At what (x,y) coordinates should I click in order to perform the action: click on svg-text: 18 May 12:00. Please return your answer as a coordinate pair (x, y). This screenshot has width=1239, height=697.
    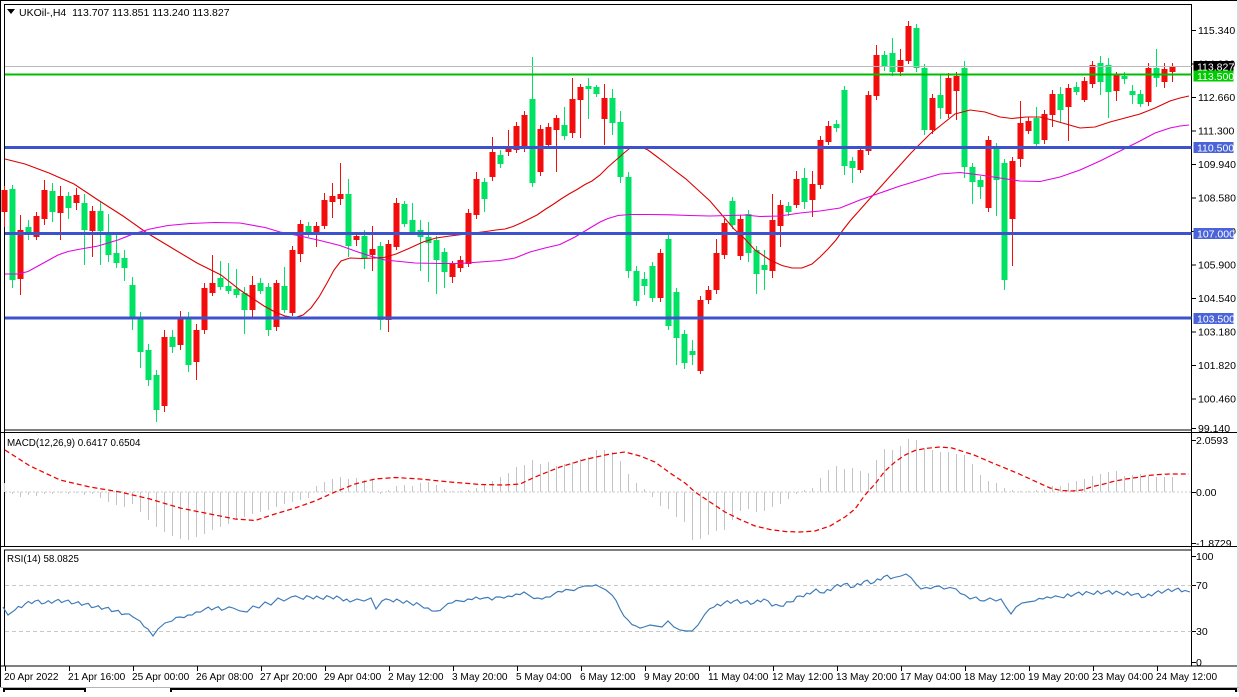
    Looking at the image, I should click on (995, 677).